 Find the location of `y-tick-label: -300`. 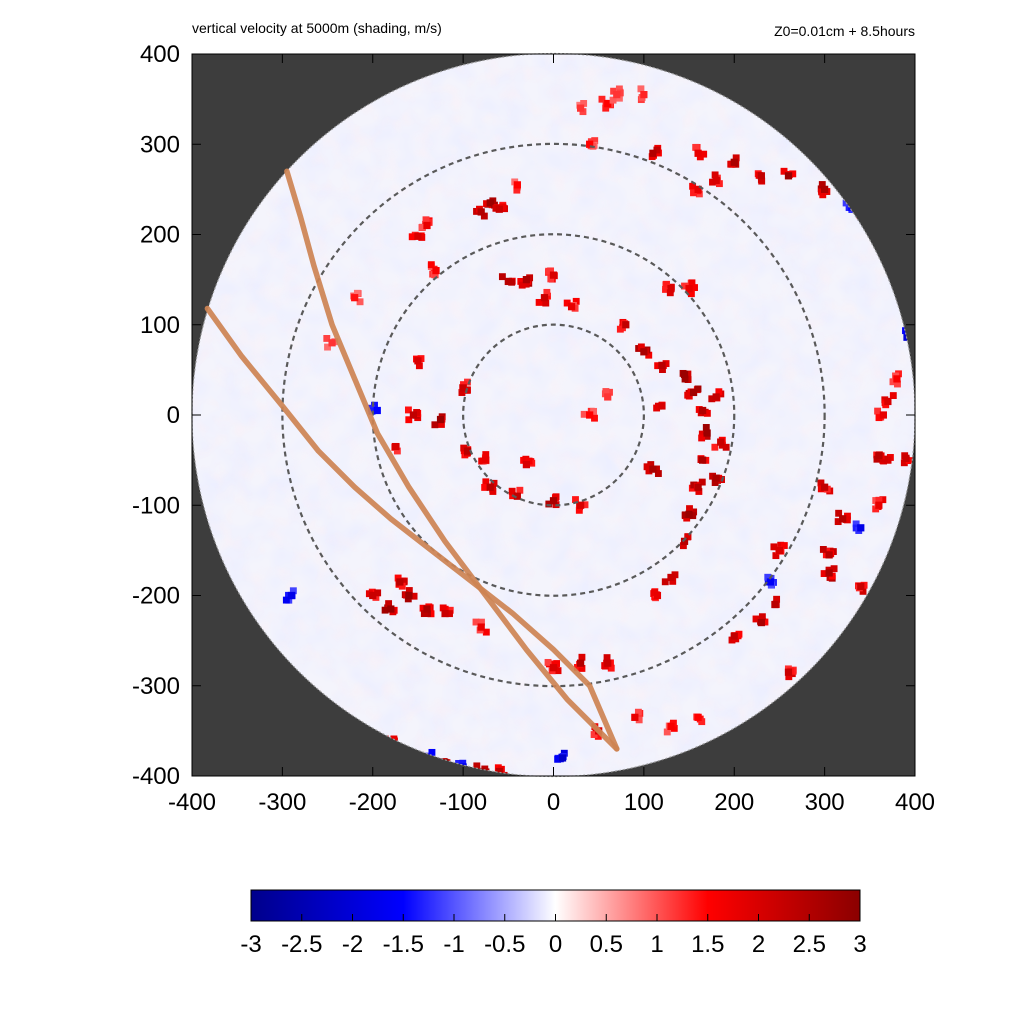

y-tick-label: -300 is located at coordinates (156, 686).